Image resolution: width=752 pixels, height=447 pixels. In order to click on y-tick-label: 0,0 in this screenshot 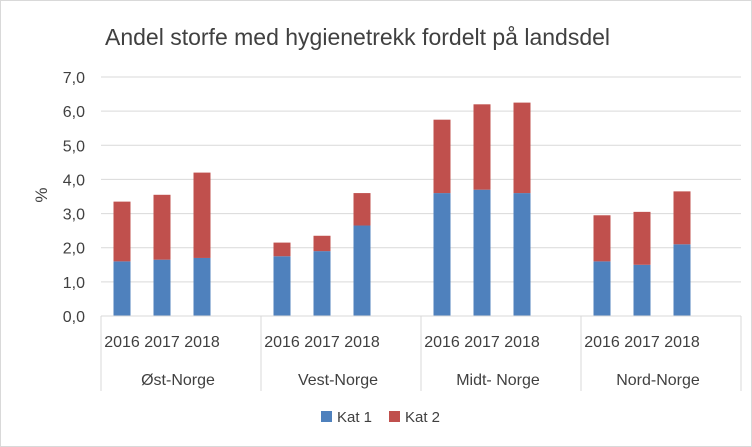, I will do `click(74, 317)`.